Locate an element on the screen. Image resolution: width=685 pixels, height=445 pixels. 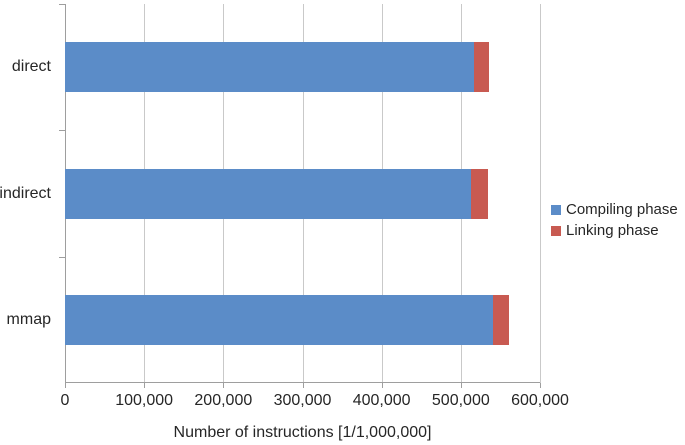
category-label-indirect: indirect is located at coordinates (25, 193).